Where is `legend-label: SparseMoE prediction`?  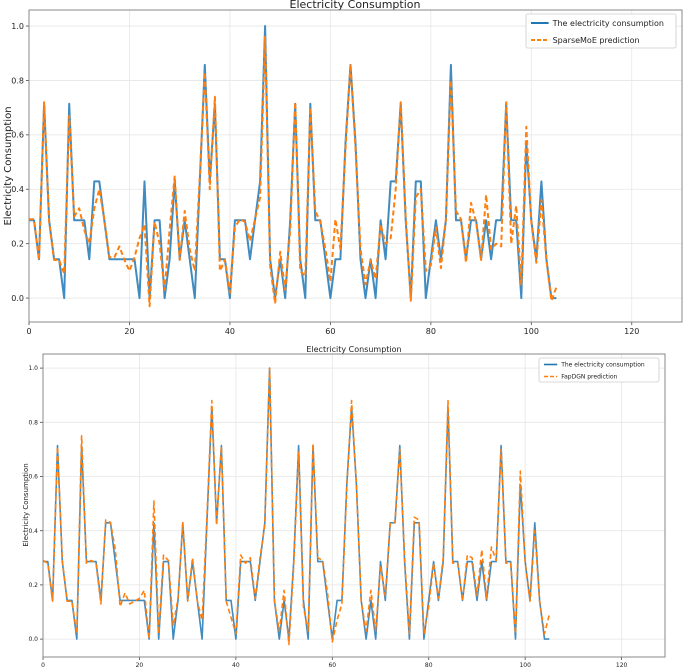
legend-label: SparseMoE prediction is located at coordinates (596, 40).